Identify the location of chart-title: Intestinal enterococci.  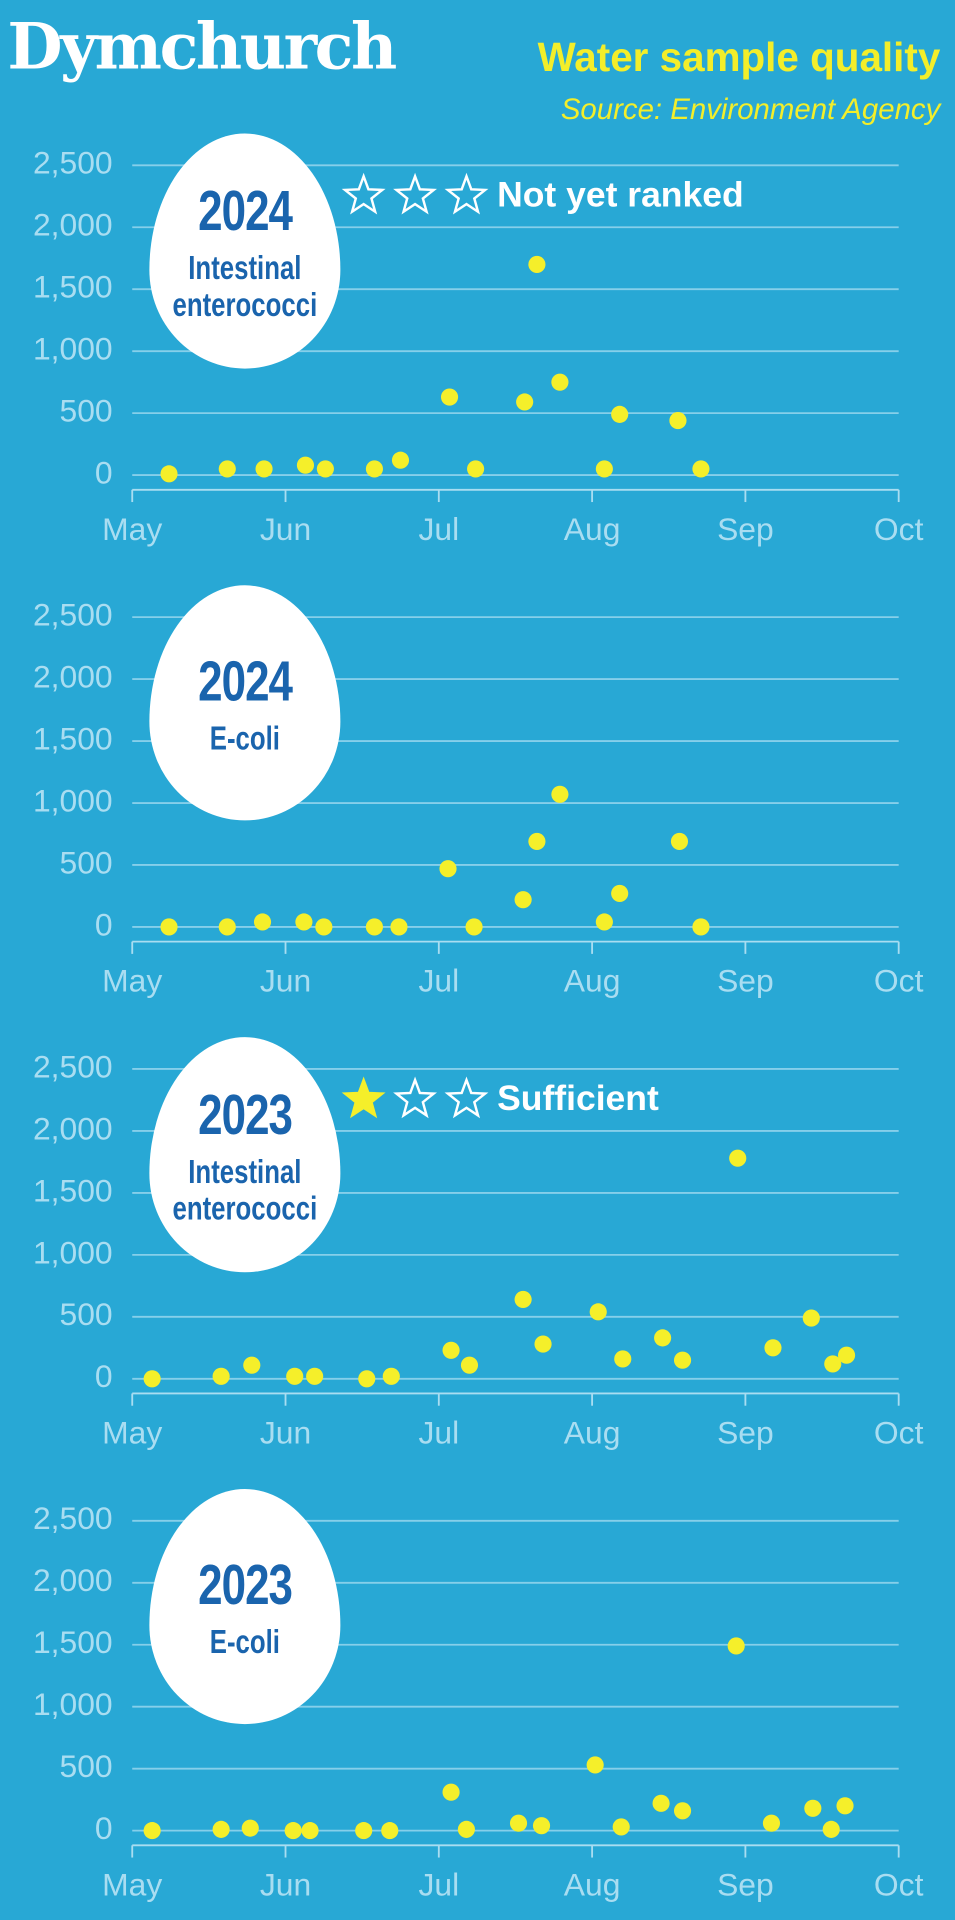
(245, 1190).